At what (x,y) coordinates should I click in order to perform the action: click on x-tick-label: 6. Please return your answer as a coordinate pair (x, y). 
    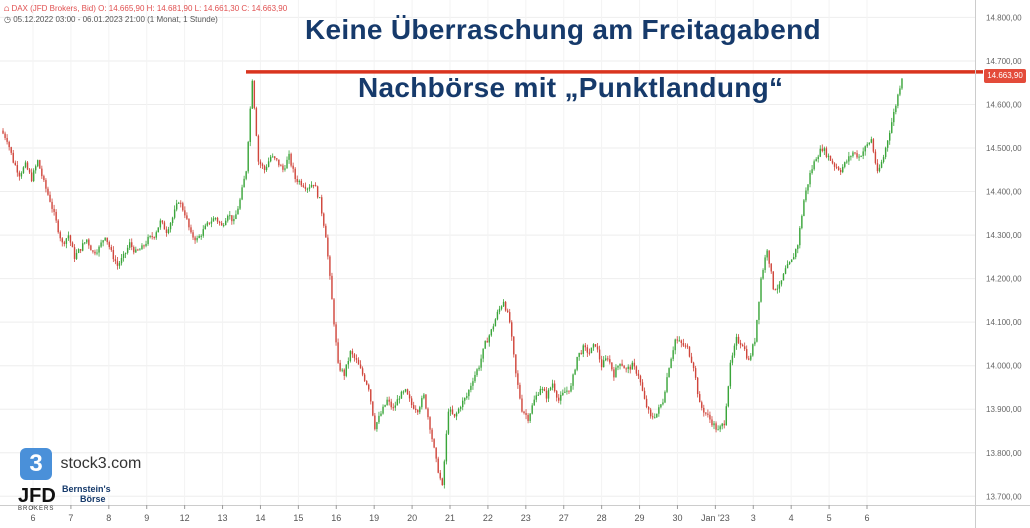
    Looking at the image, I should click on (866, 518).